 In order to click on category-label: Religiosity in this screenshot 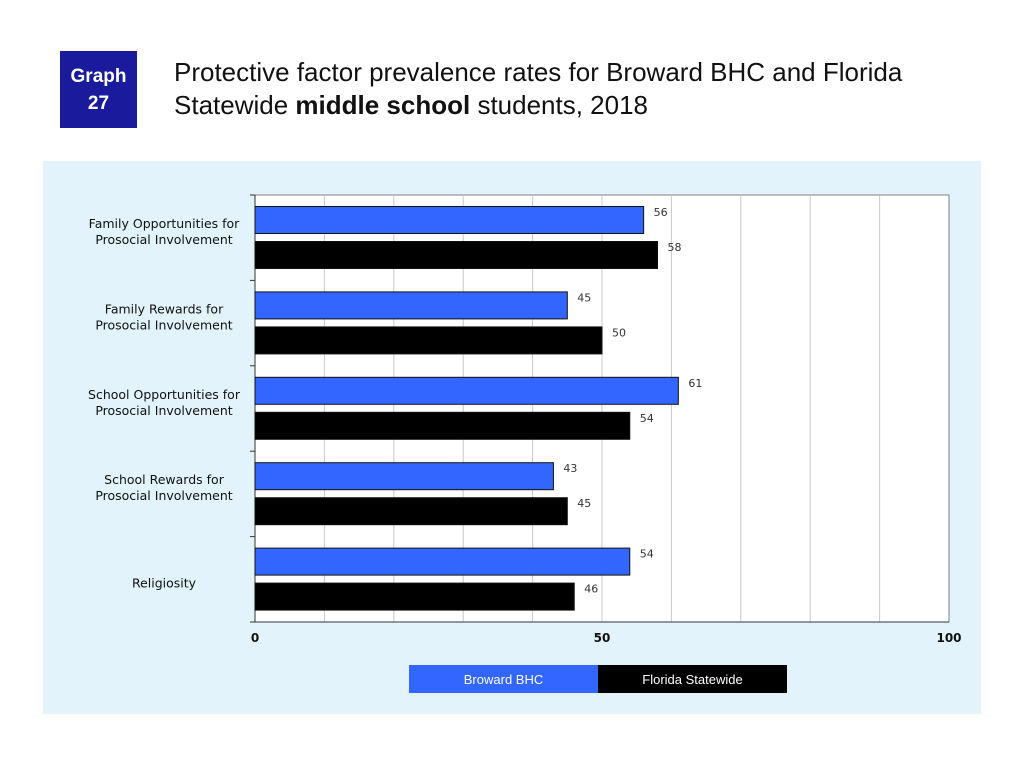, I will do `click(164, 582)`.